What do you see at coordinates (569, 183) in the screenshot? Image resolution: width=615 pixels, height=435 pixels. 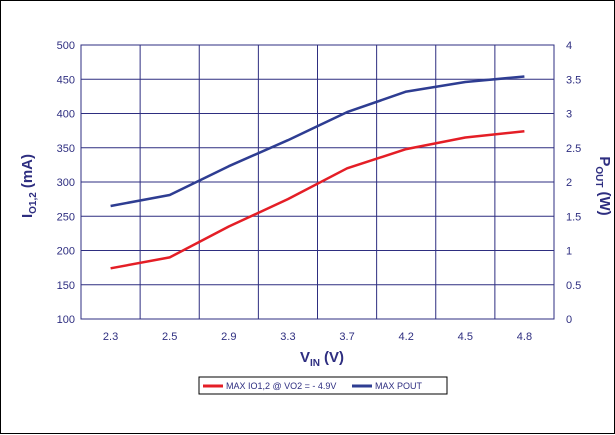 I see `y-right-tick-label: 2` at bounding box center [569, 183].